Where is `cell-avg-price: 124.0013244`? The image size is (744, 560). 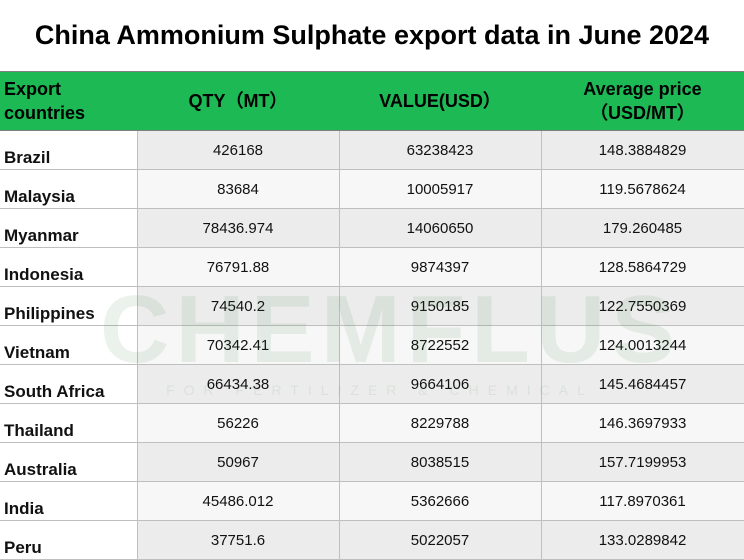 cell-avg-price: 124.0013244 is located at coordinates (642, 345).